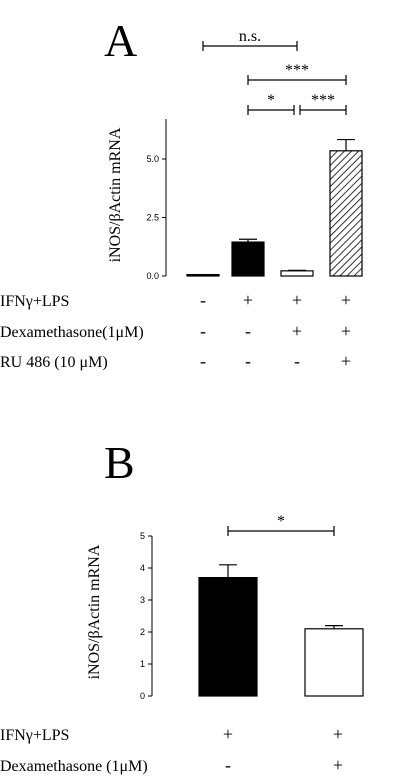  I want to click on panel-b-condition-label: IFNγ+LPS, so click(34, 735).